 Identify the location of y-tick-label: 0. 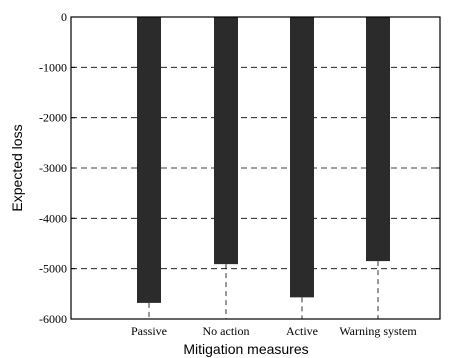
(64, 17).